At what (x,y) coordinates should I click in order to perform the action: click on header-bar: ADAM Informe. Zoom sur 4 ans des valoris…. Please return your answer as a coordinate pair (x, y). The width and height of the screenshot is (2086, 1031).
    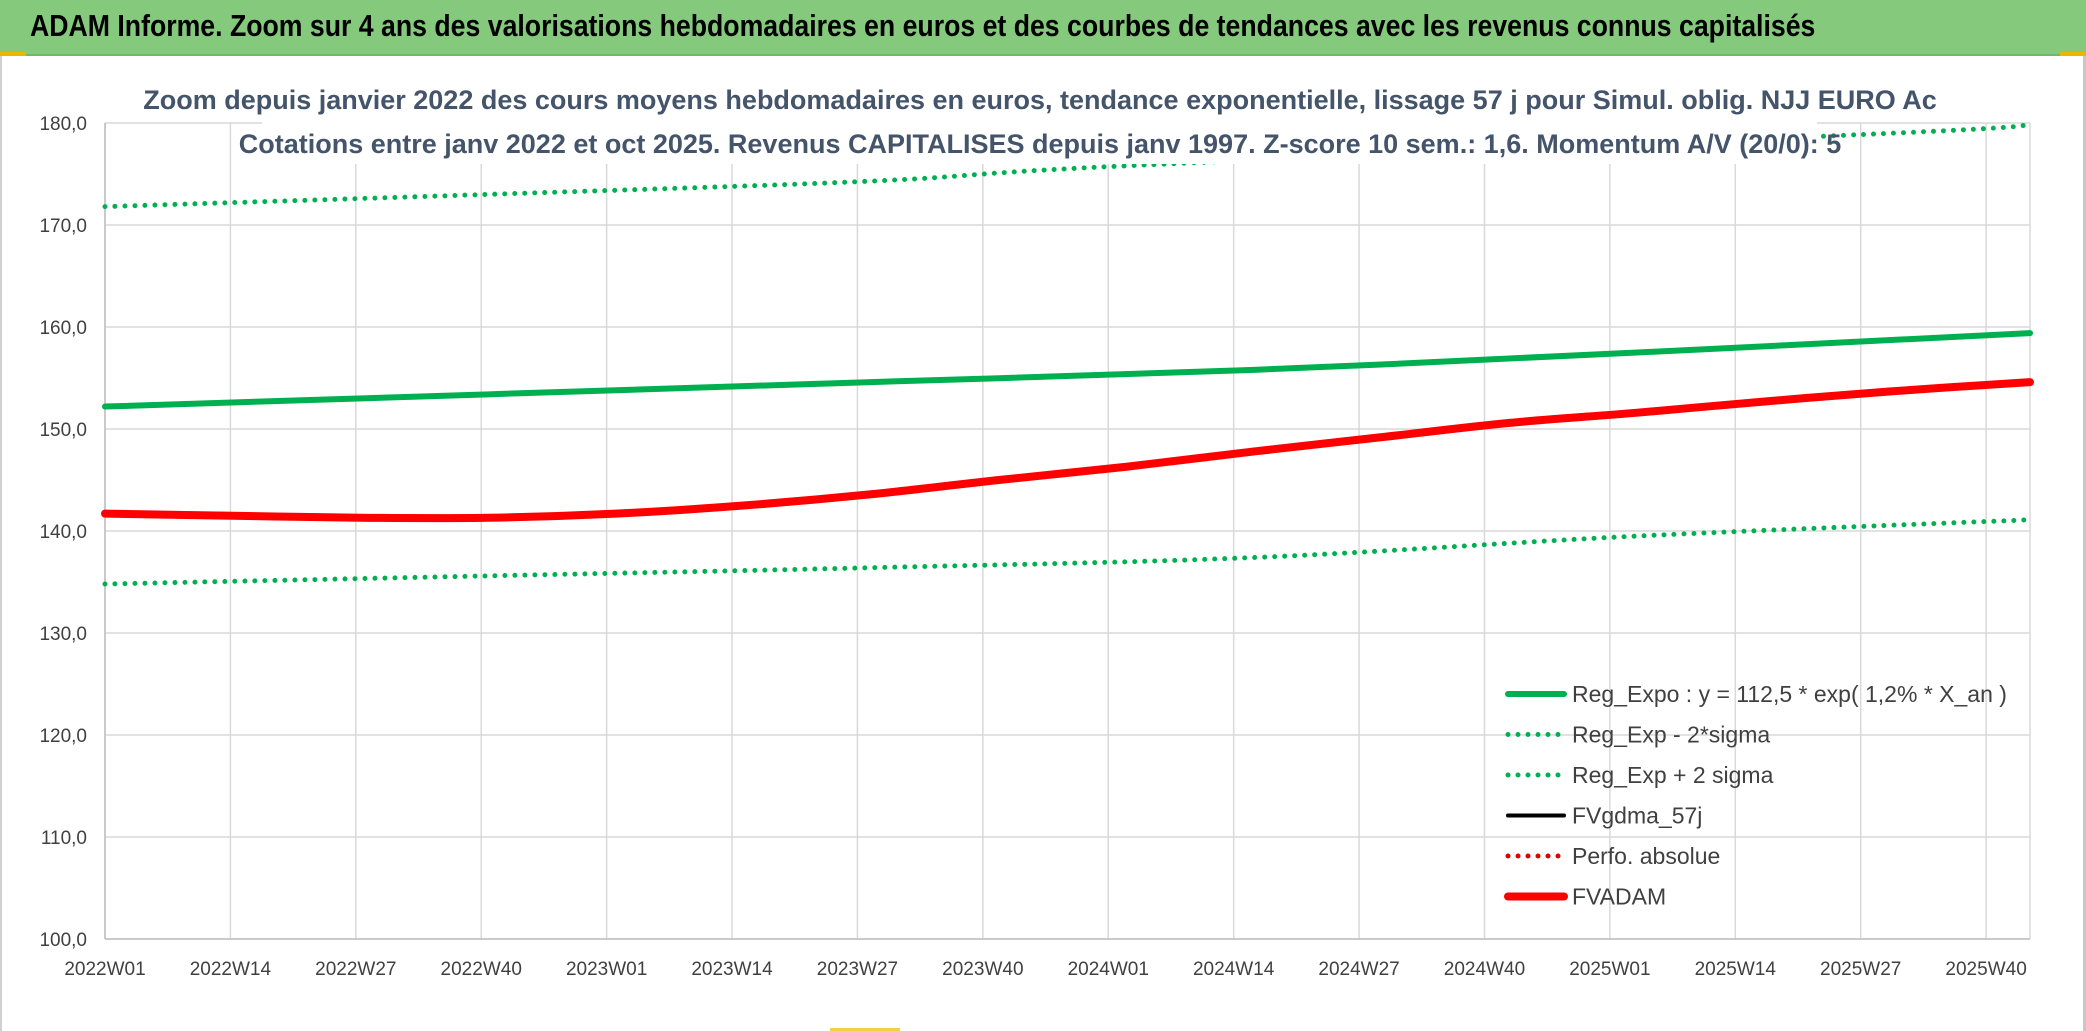
    Looking at the image, I should click on (1043, 28).